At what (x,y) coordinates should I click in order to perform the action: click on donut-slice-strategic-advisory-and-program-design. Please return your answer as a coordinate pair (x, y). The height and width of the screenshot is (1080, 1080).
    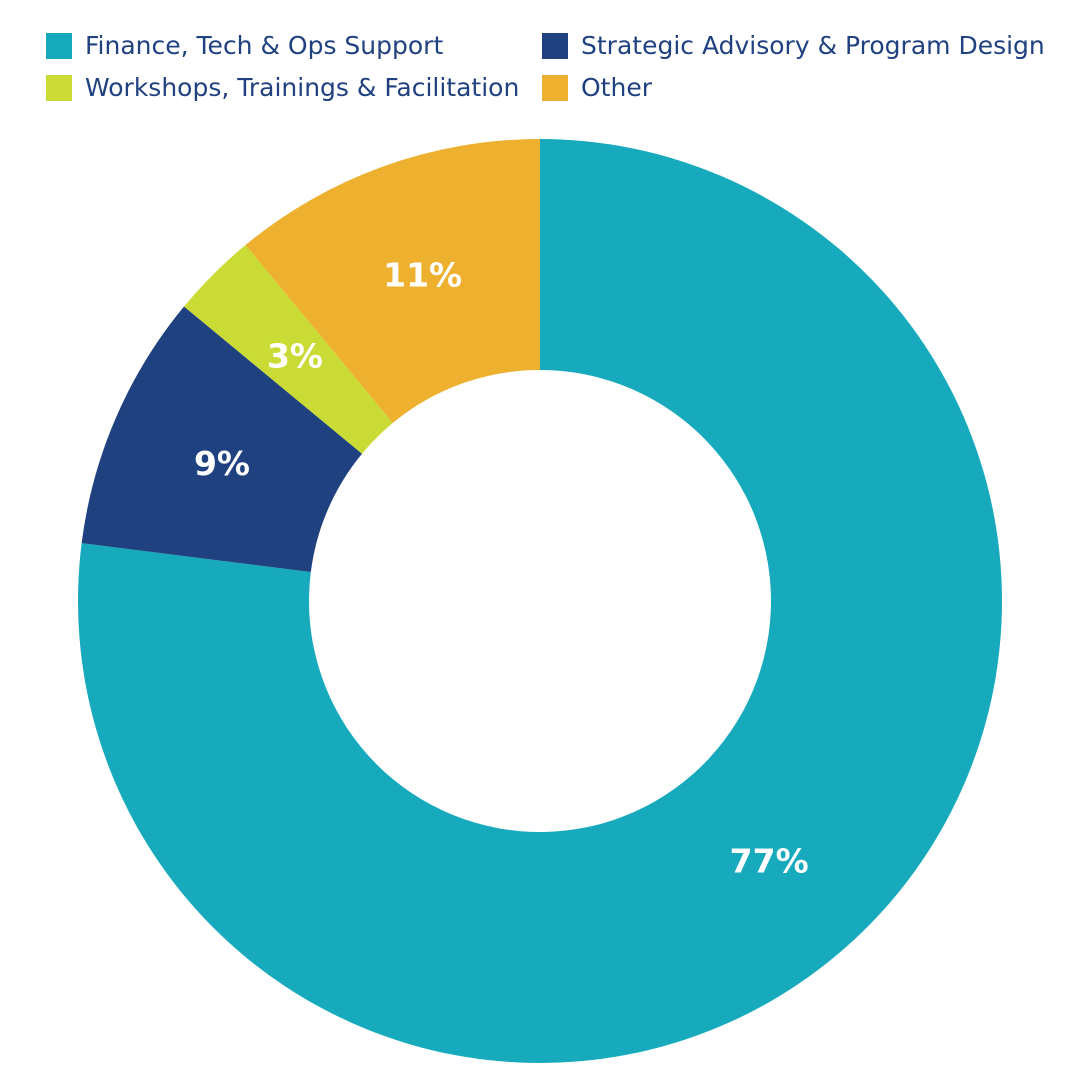
    Looking at the image, I should click on (222, 439).